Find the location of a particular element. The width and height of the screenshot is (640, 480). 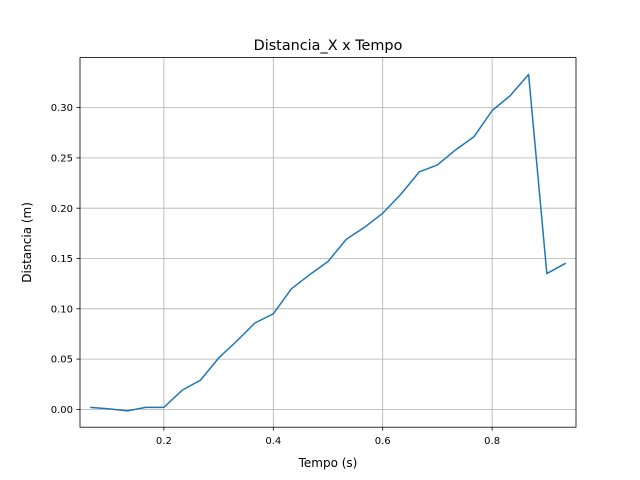

y-tick-label: 0.15 is located at coordinates (62, 259).